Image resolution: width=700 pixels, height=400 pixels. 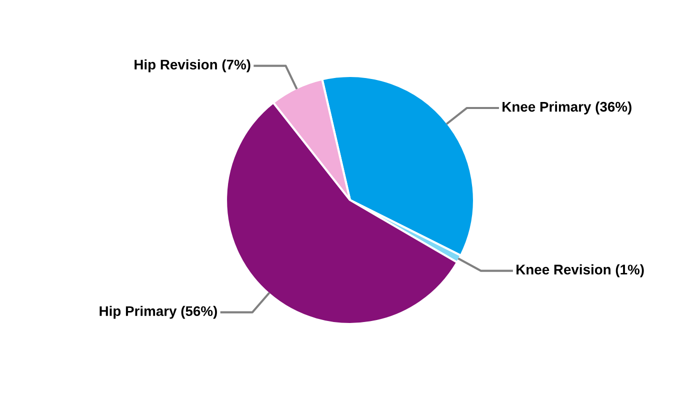 What do you see at coordinates (158, 312) in the screenshot?
I see `slice-label: Hip Primary (56%)` at bounding box center [158, 312].